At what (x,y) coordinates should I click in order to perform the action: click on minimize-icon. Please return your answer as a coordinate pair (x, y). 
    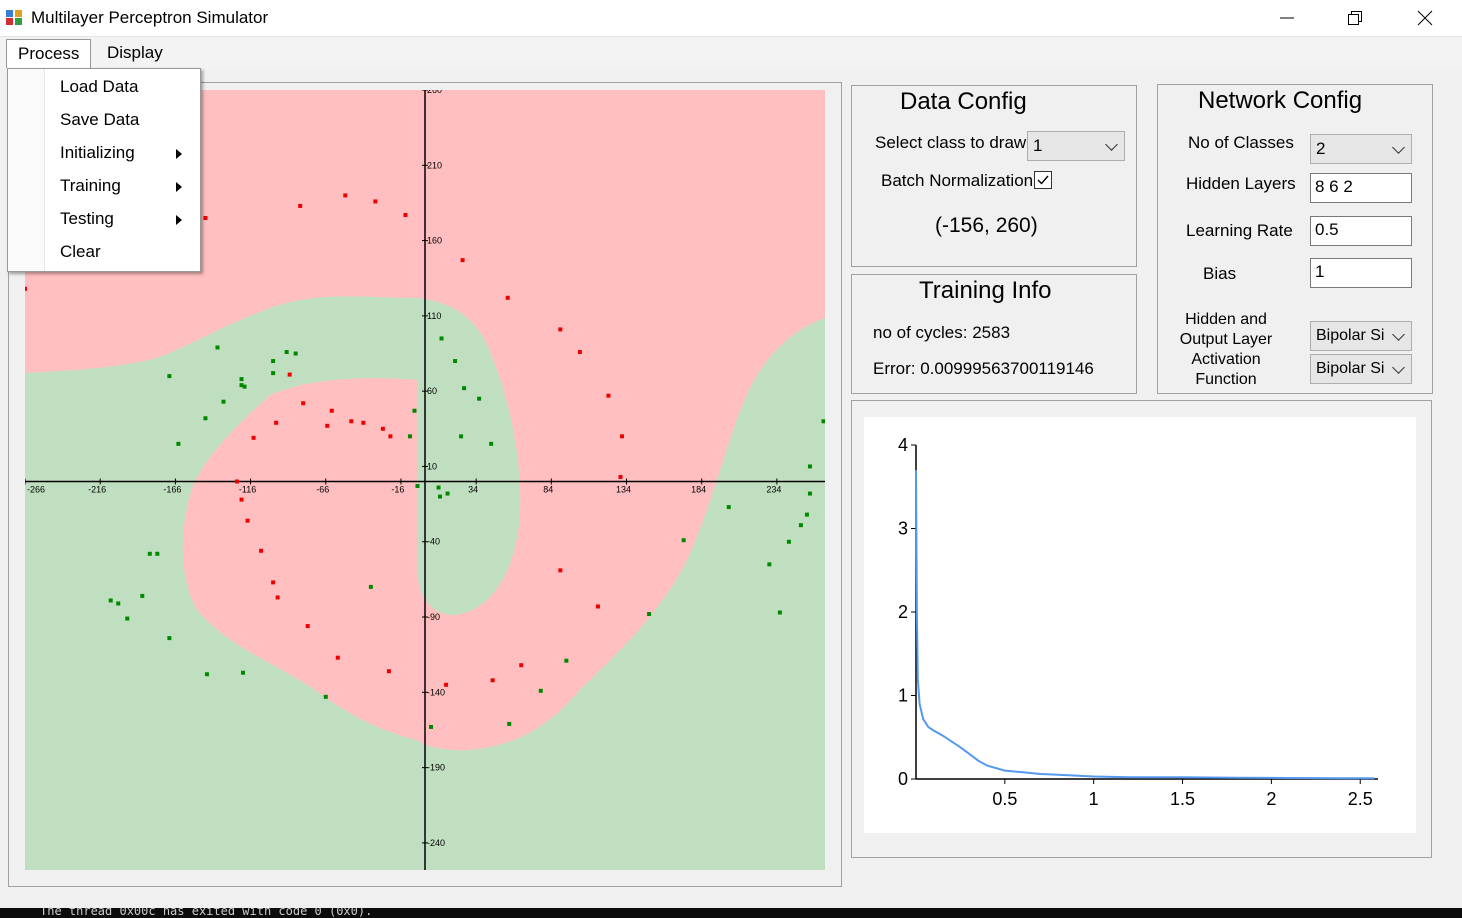
    Looking at the image, I should click on (1287, 18).